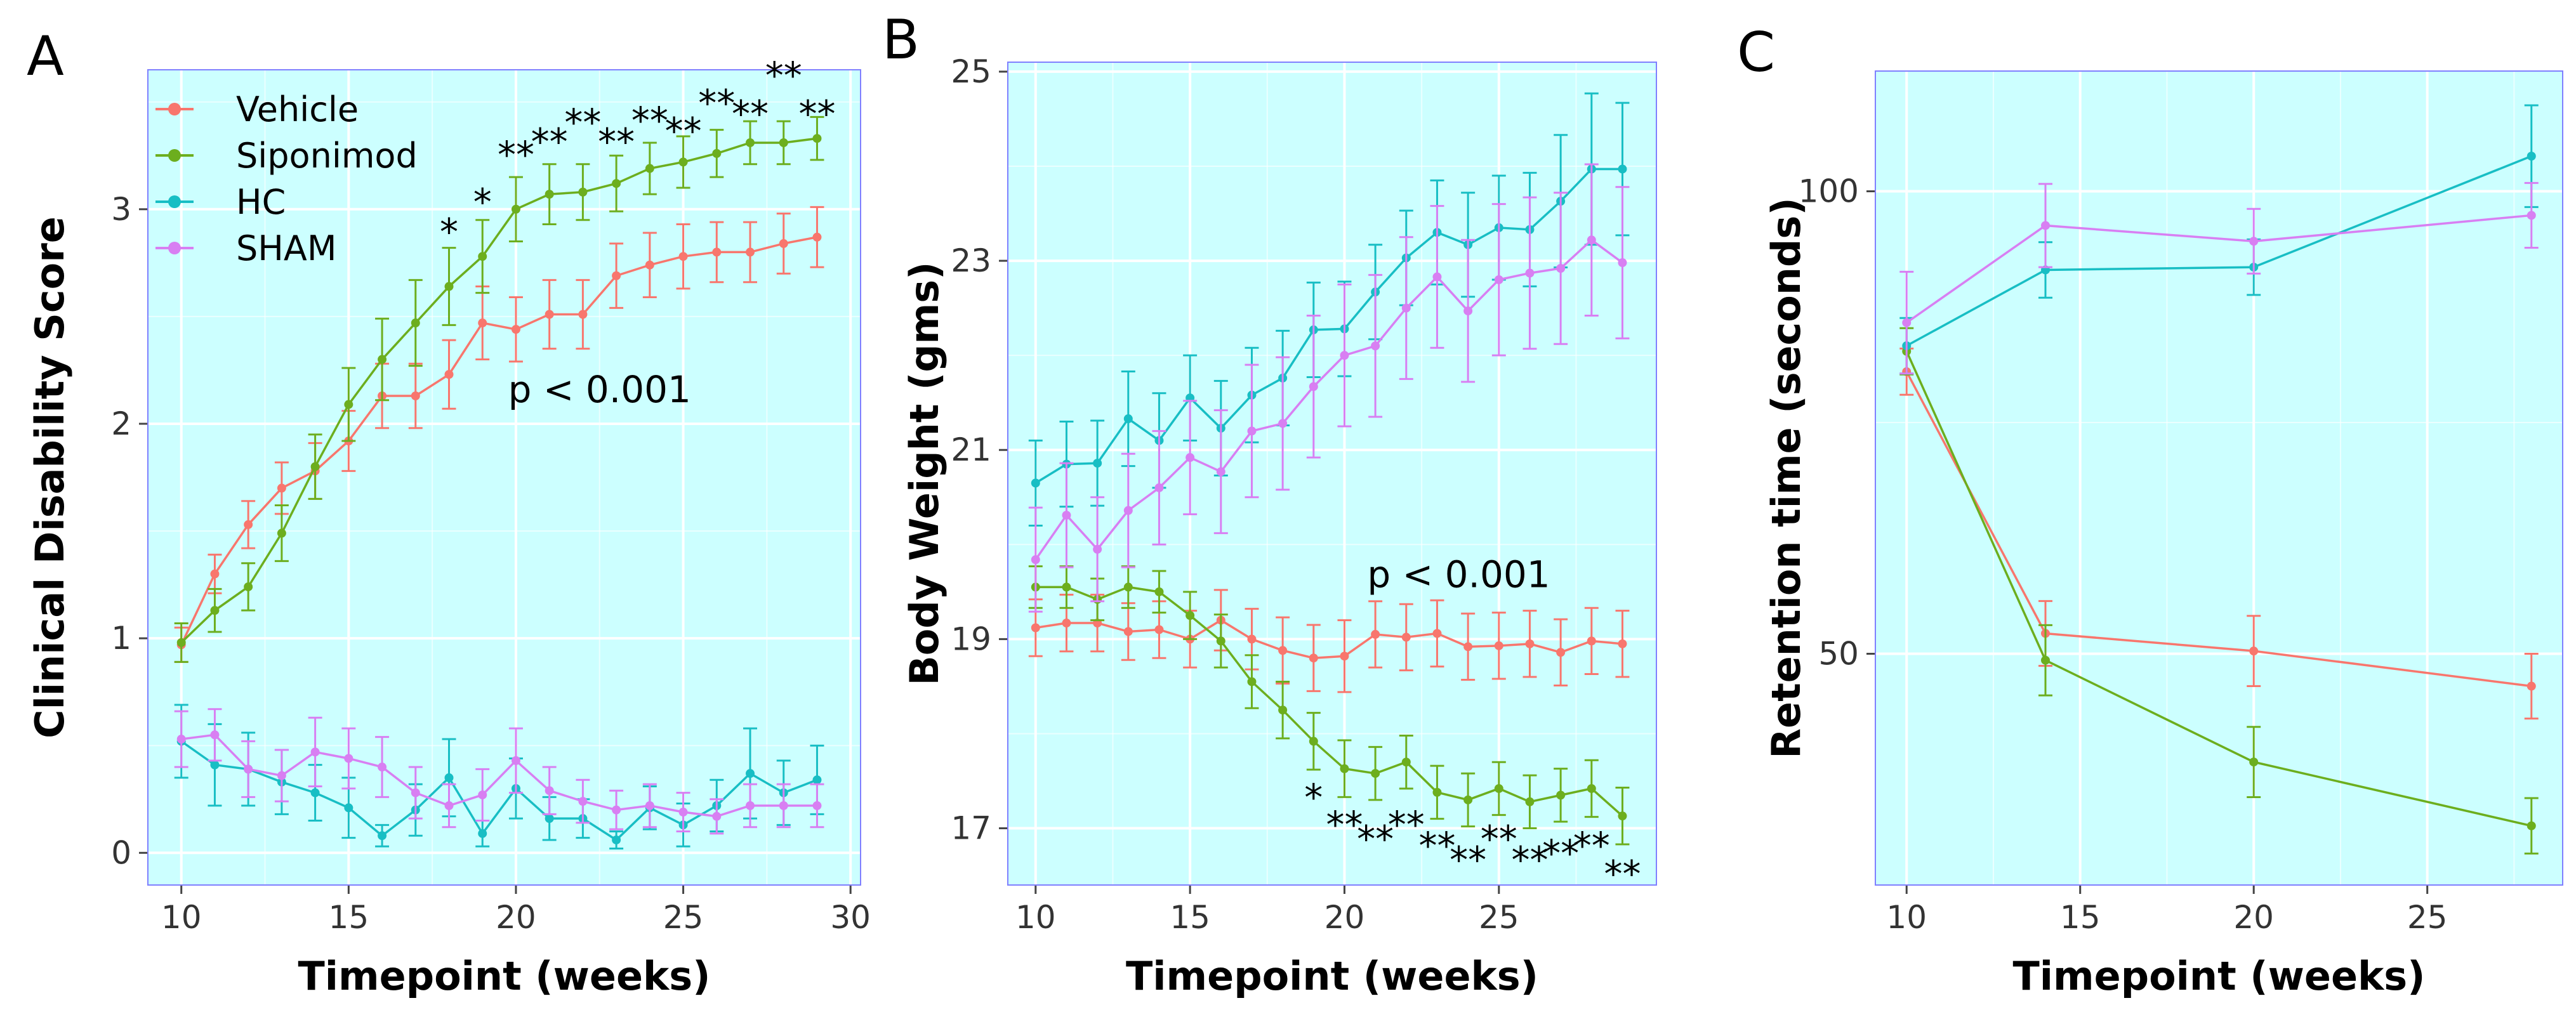  I want to click on x-axis-title-a: Timepoint (weeks), so click(505, 976).